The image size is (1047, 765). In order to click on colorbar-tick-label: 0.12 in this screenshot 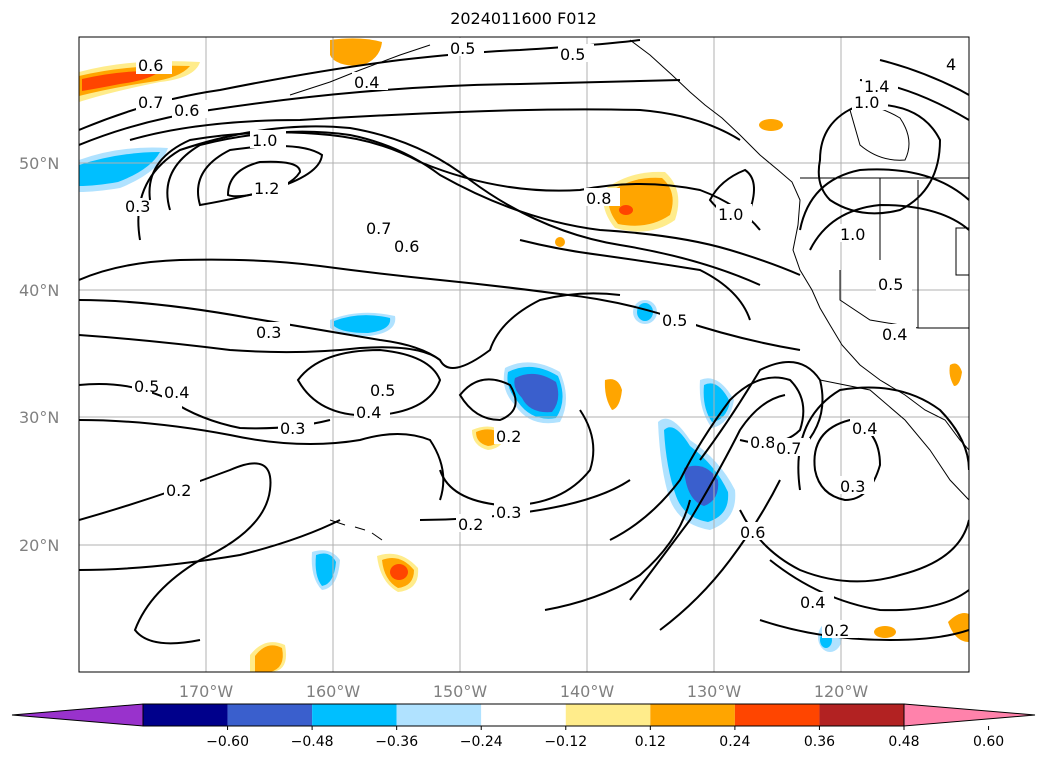, I will do `click(650, 742)`.